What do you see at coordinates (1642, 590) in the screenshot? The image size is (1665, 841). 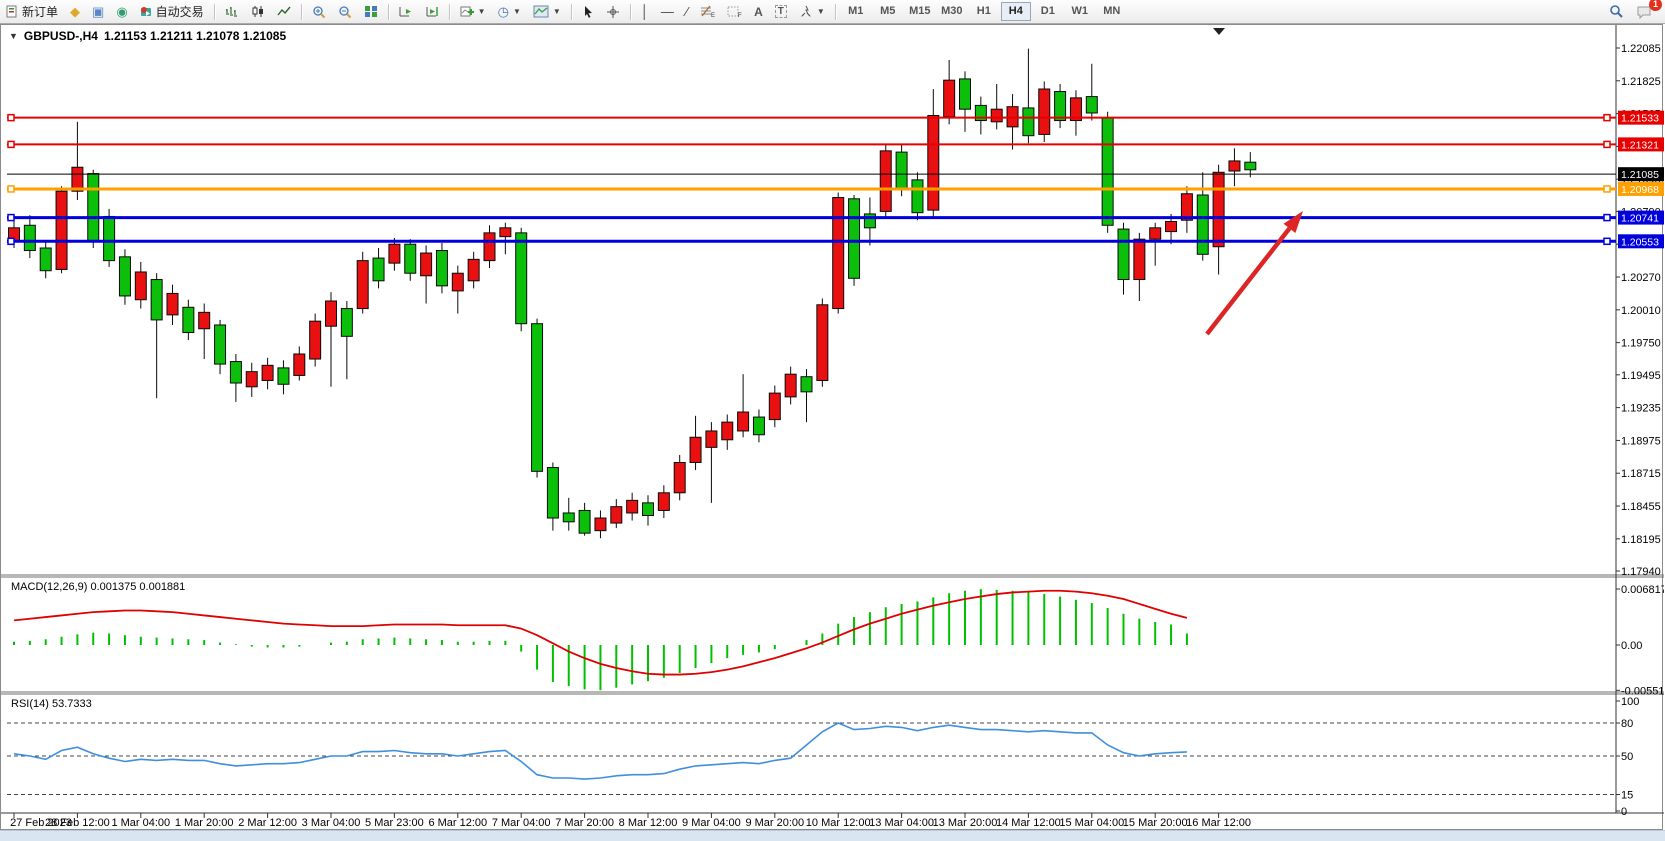 I see `macd-tick-label: 0.006817` at bounding box center [1642, 590].